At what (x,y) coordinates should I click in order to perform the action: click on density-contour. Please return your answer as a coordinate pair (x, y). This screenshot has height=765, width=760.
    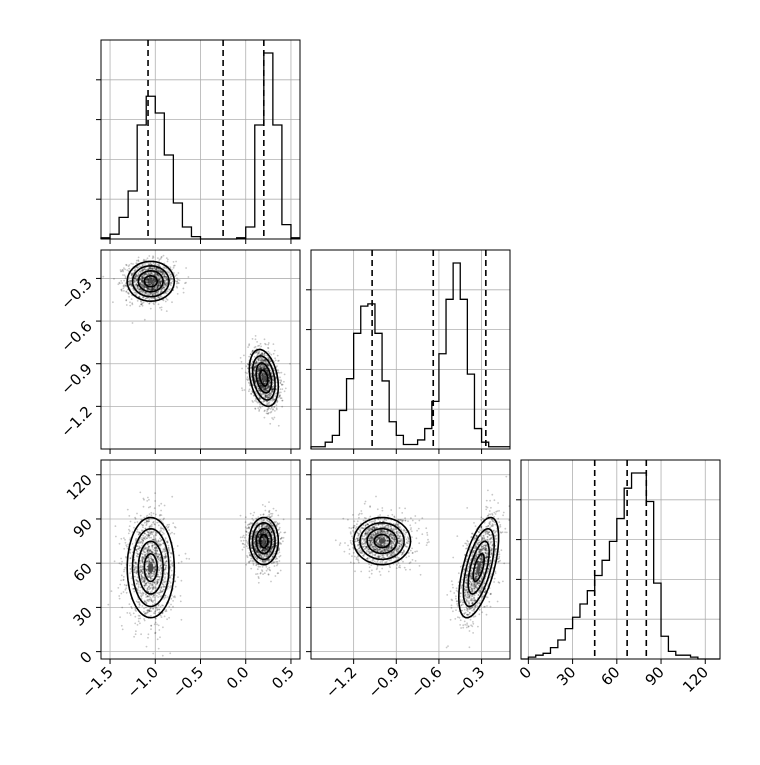
    Looking at the image, I should click on (150, 567).